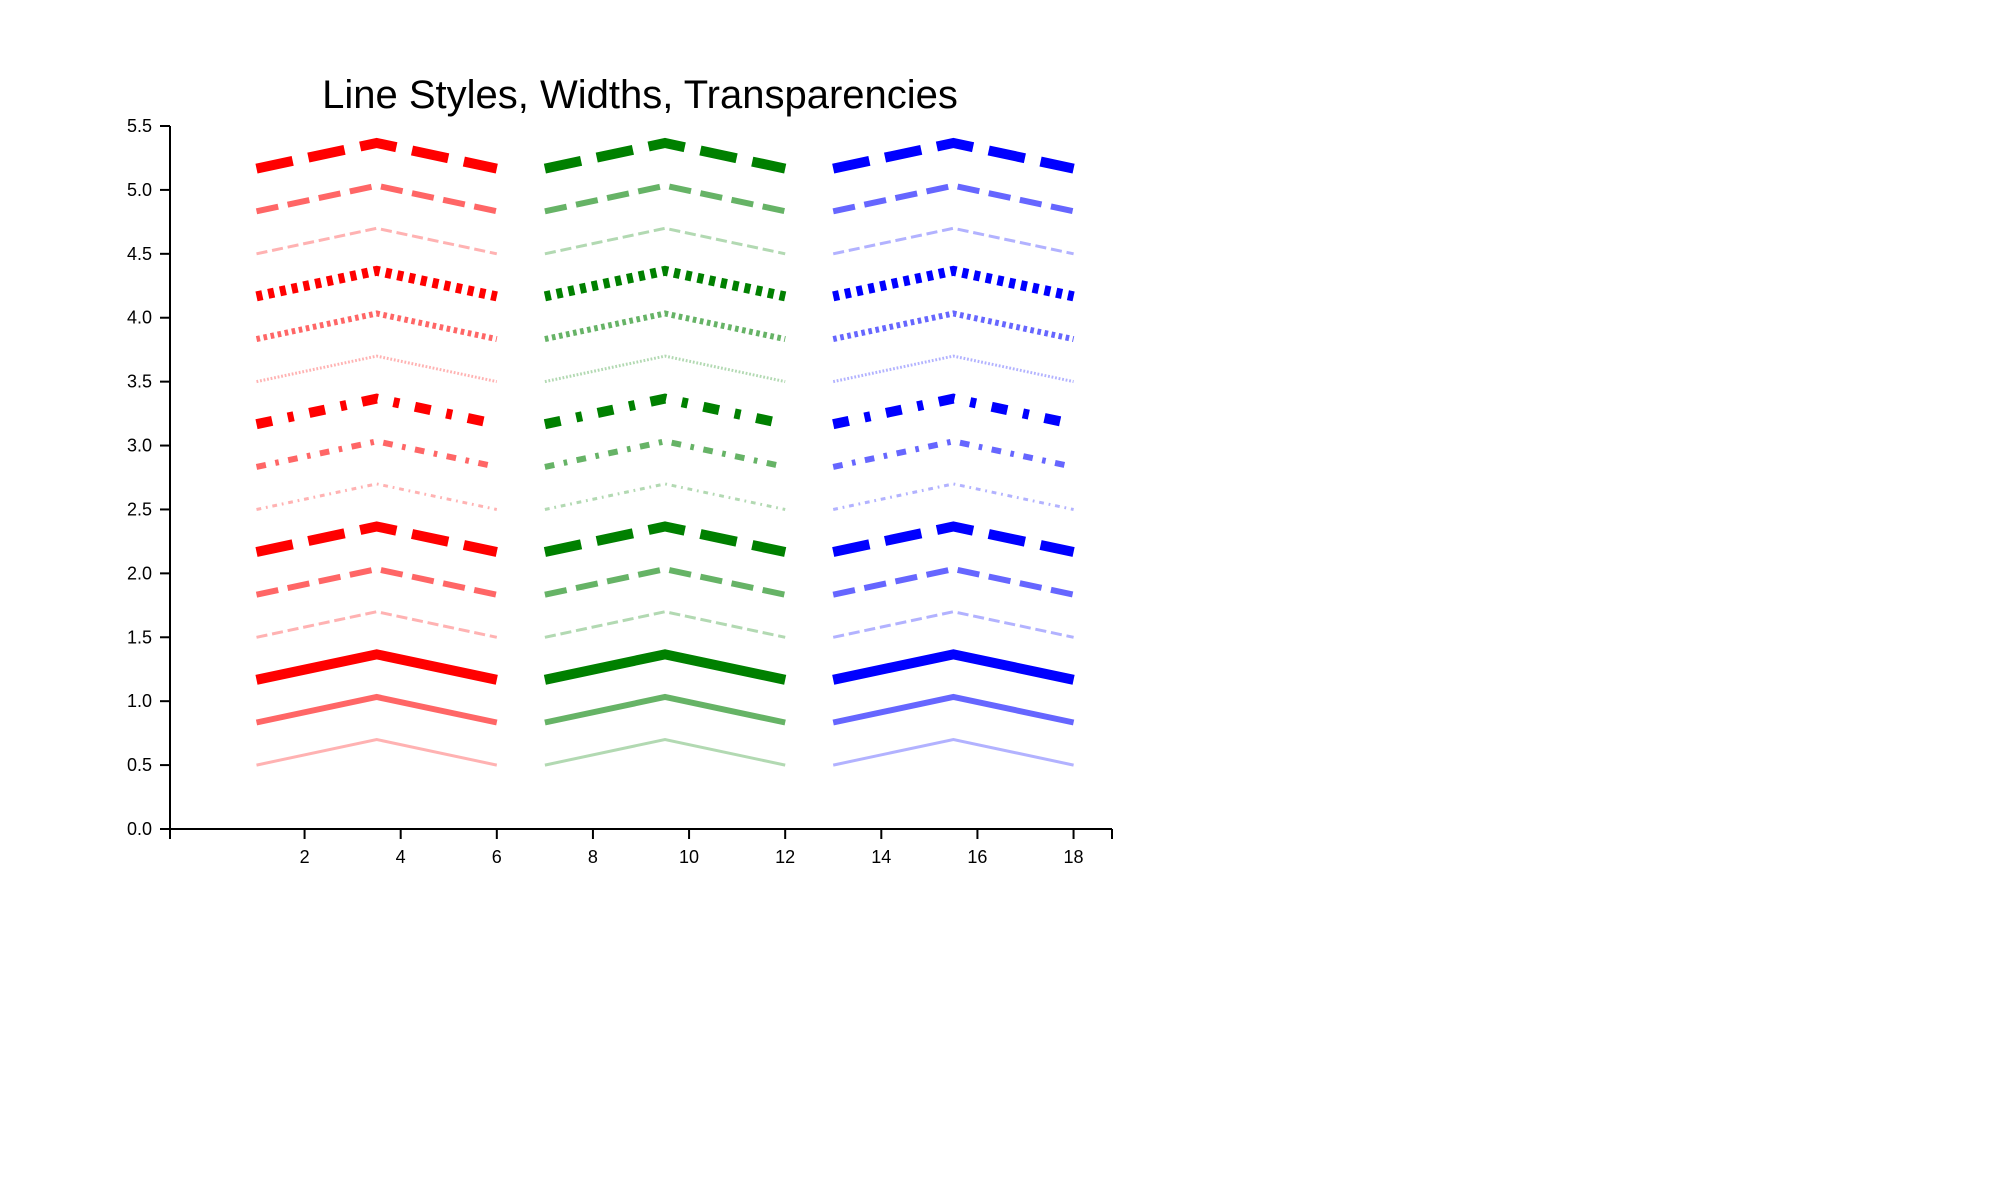 Image resolution: width=2000 pixels, height=1200 pixels. Describe the element at coordinates (139, 254) in the screenshot. I see `y-tick-label: 4.5` at that location.